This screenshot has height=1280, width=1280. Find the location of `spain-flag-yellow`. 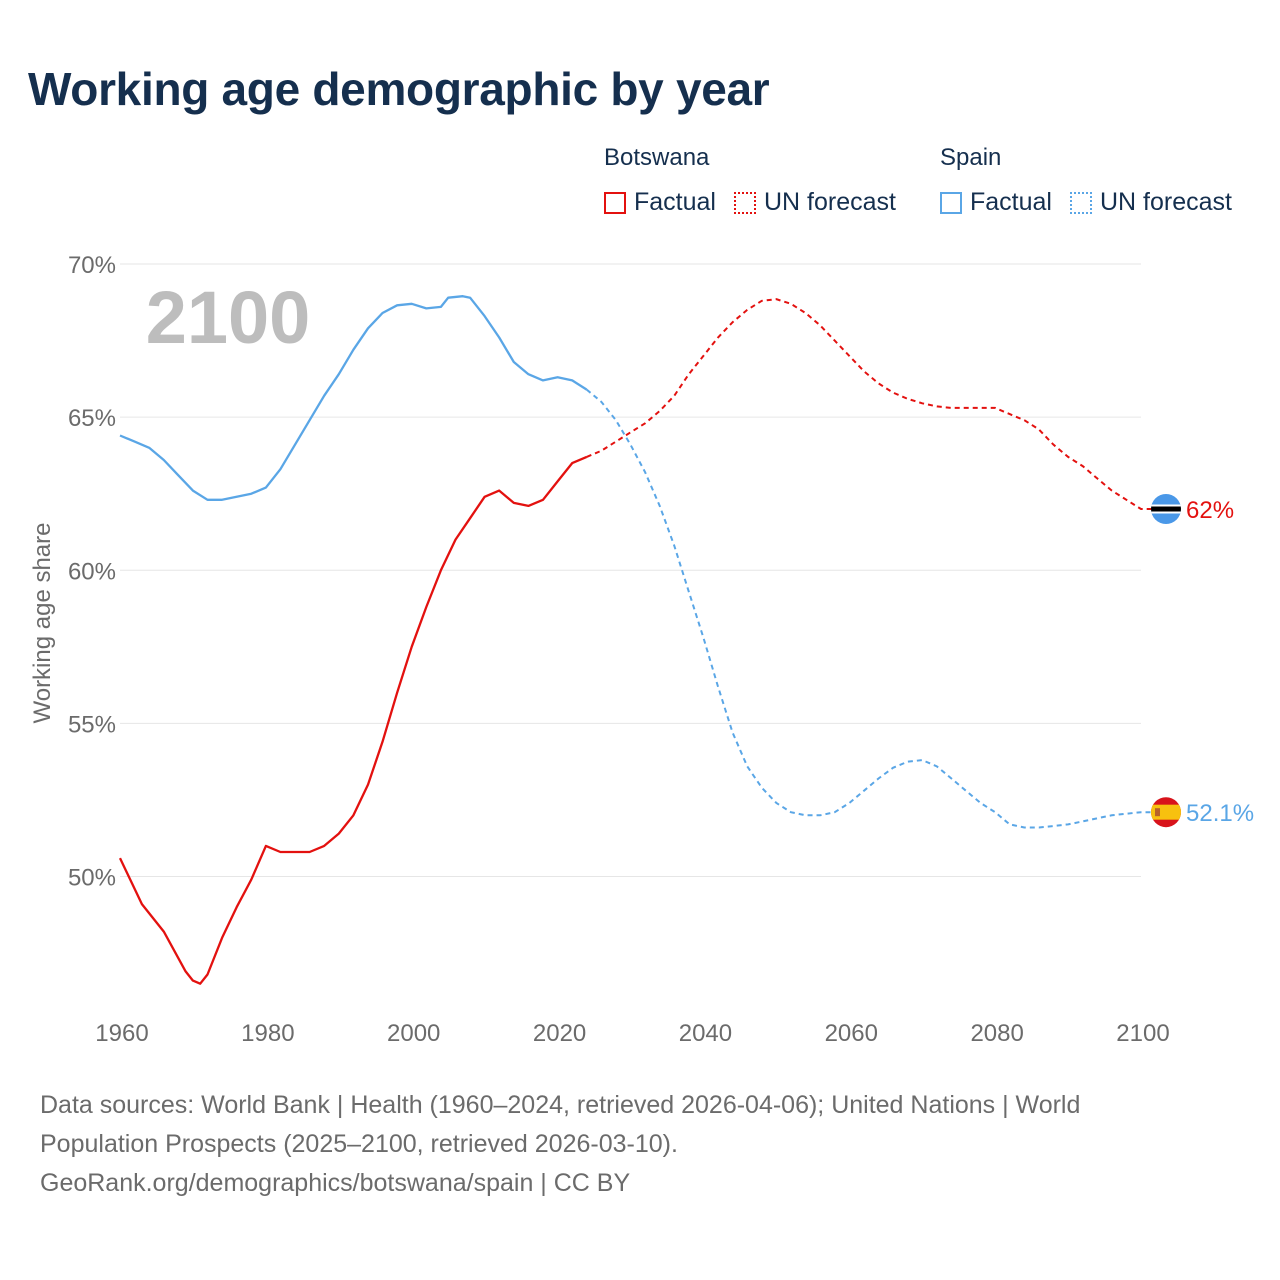

spain-flag-yellow is located at coordinates (1166, 812).